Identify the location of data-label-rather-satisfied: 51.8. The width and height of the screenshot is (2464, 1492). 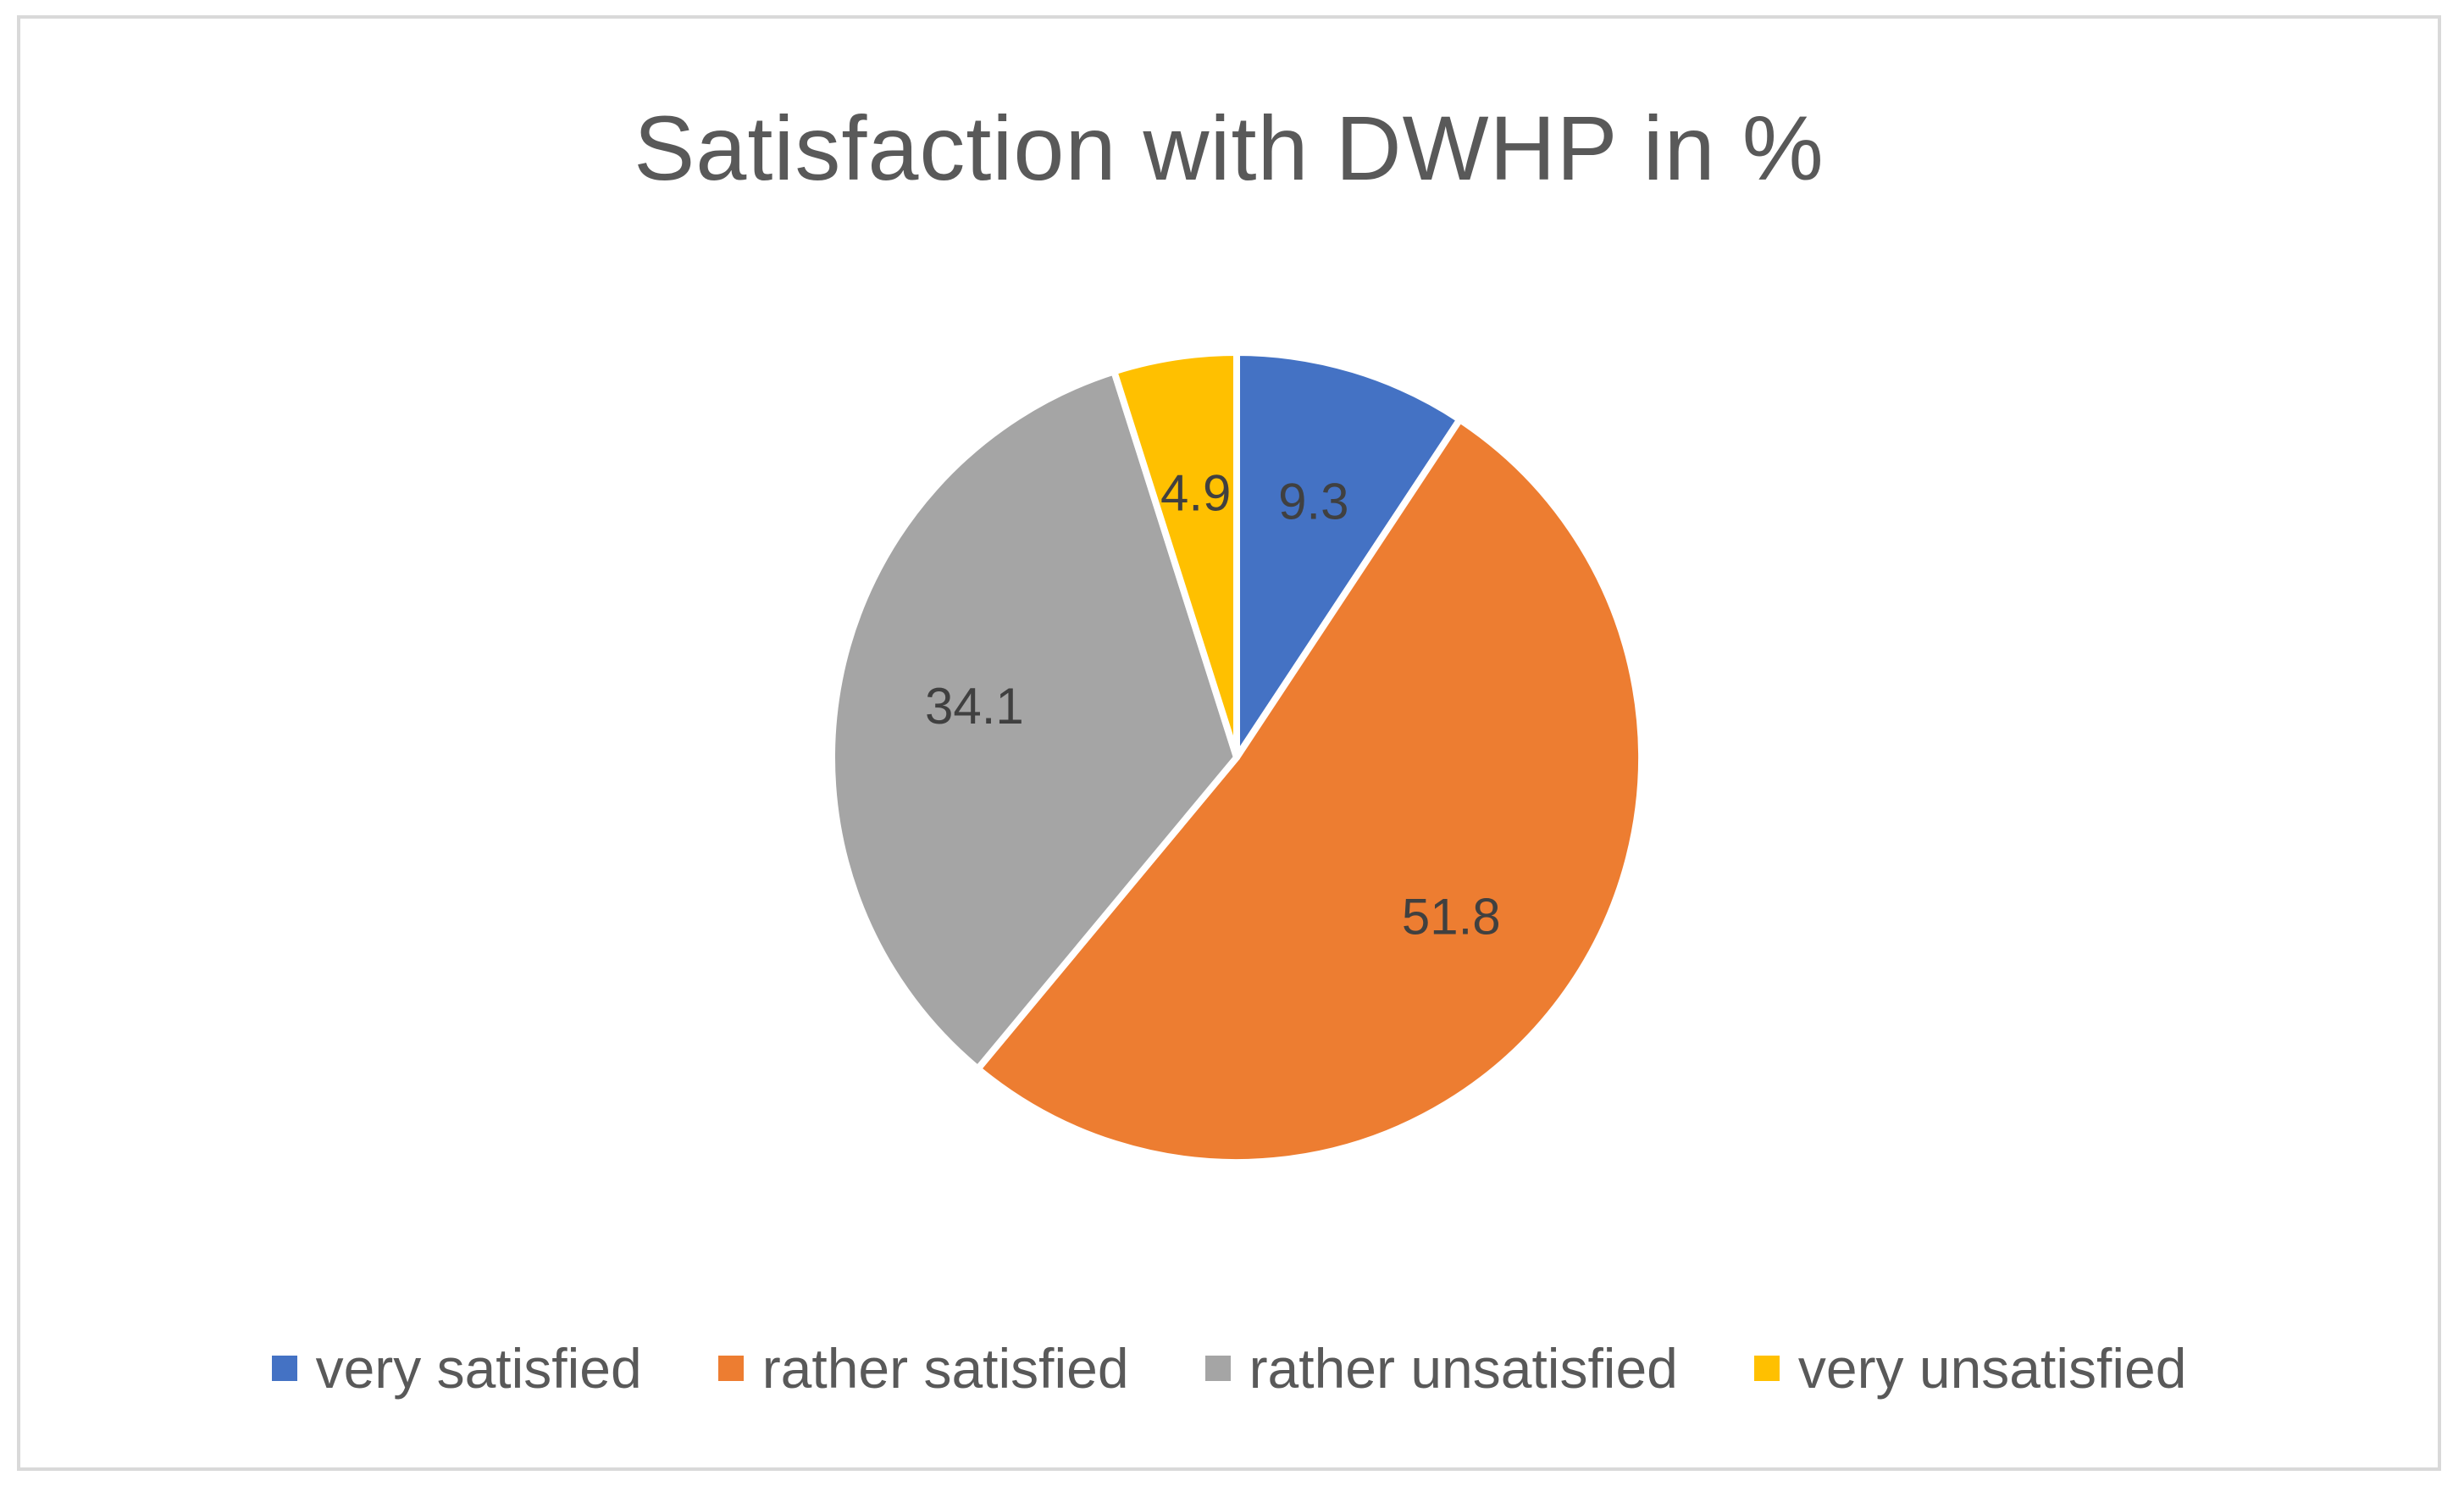
(1451, 917).